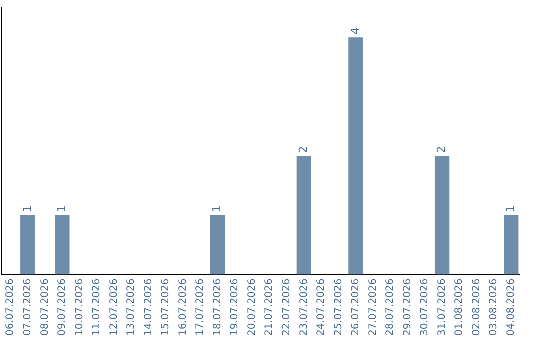  What do you see at coordinates (286, 307) in the screenshot?
I see `x-tick-label: 22.07.2026` at bounding box center [286, 307].